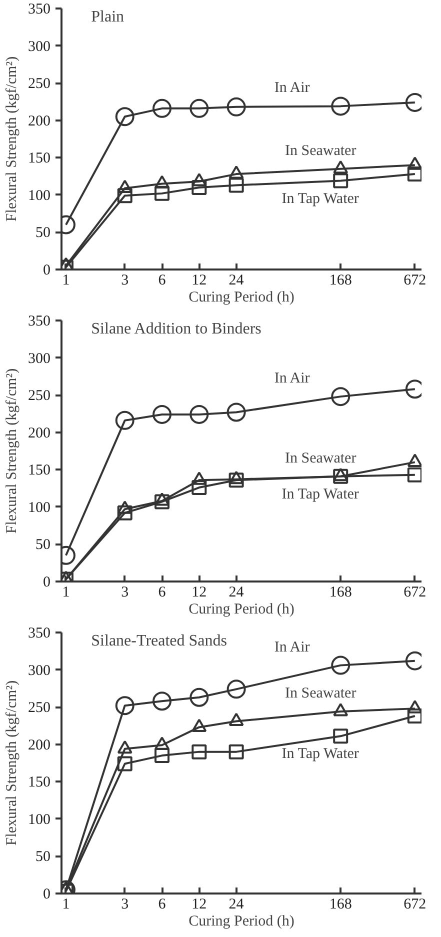 This screenshot has width=441, height=937. Describe the element at coordinates (159, 641) in the screenshot. I see `chart-title: Silane-Treated Sands` at that location.